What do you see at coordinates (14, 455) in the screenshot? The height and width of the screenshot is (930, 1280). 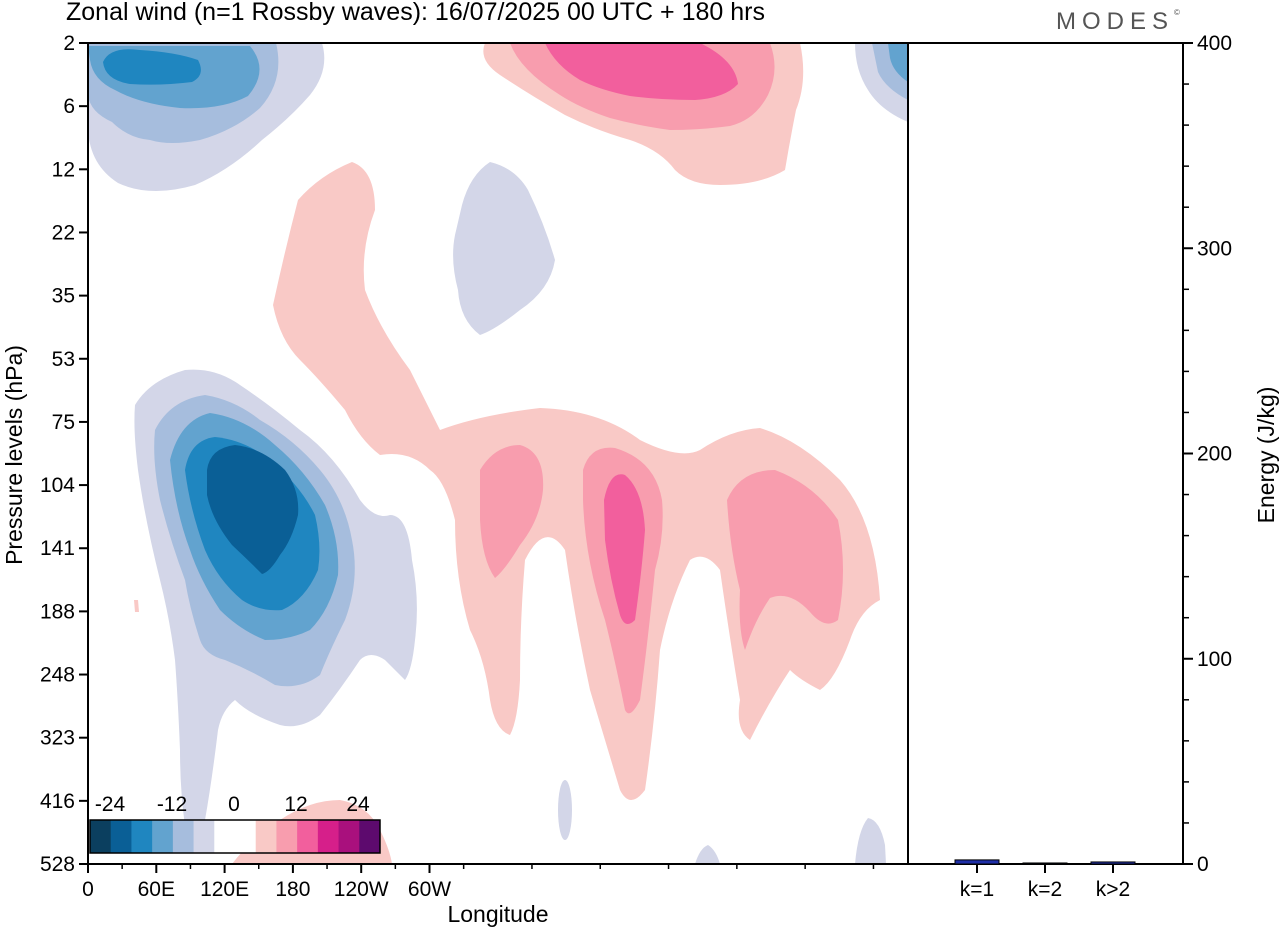 I see `y-axis-label: Pressure levels (hPa)` at bounding box center [14, 455].